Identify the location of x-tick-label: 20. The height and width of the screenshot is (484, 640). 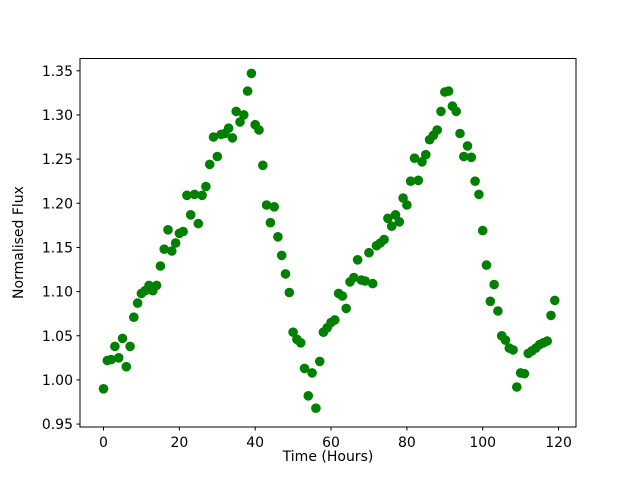
(179, 443).